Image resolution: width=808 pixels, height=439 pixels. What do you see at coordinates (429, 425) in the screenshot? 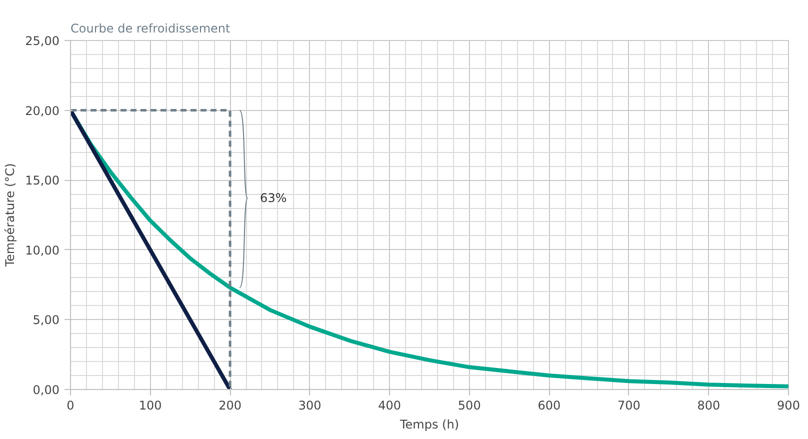
I see `x-axis-title: Temps (h)` at bounding box center [429, 425].